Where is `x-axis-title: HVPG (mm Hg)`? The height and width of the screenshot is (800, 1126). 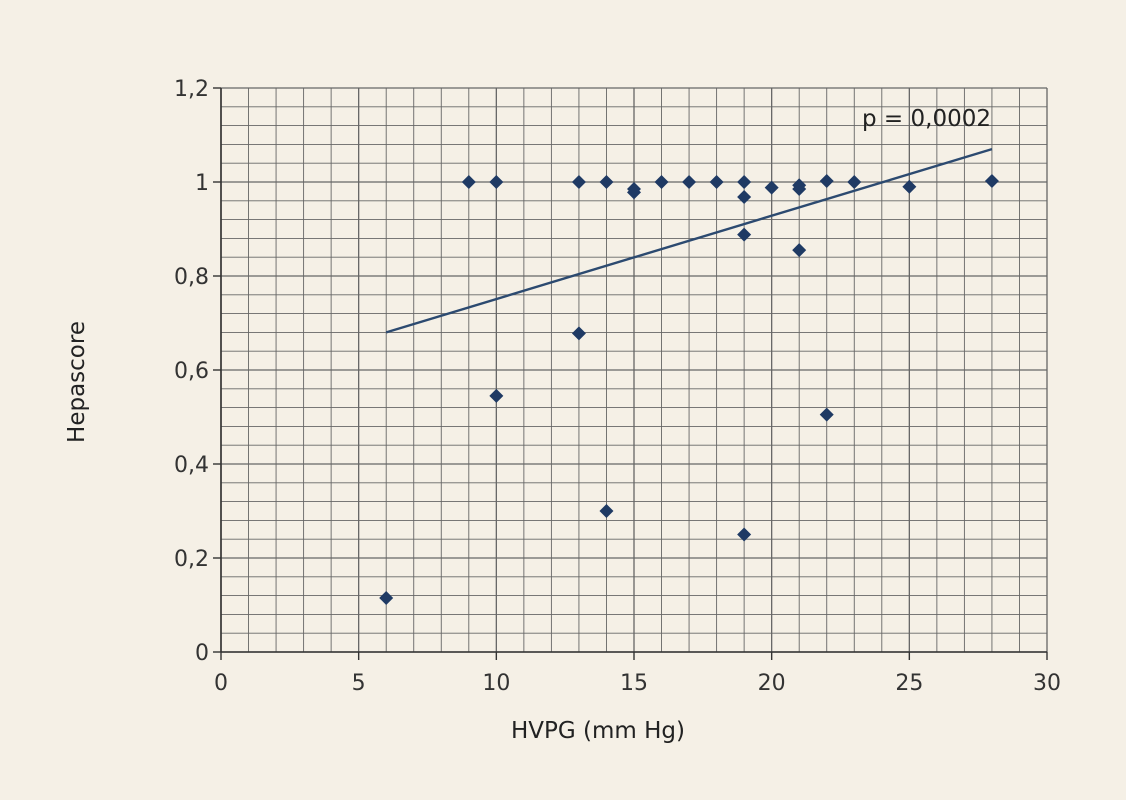
x-axis-title: HVPG (mm Hg) is located at coordinates (598, 731).